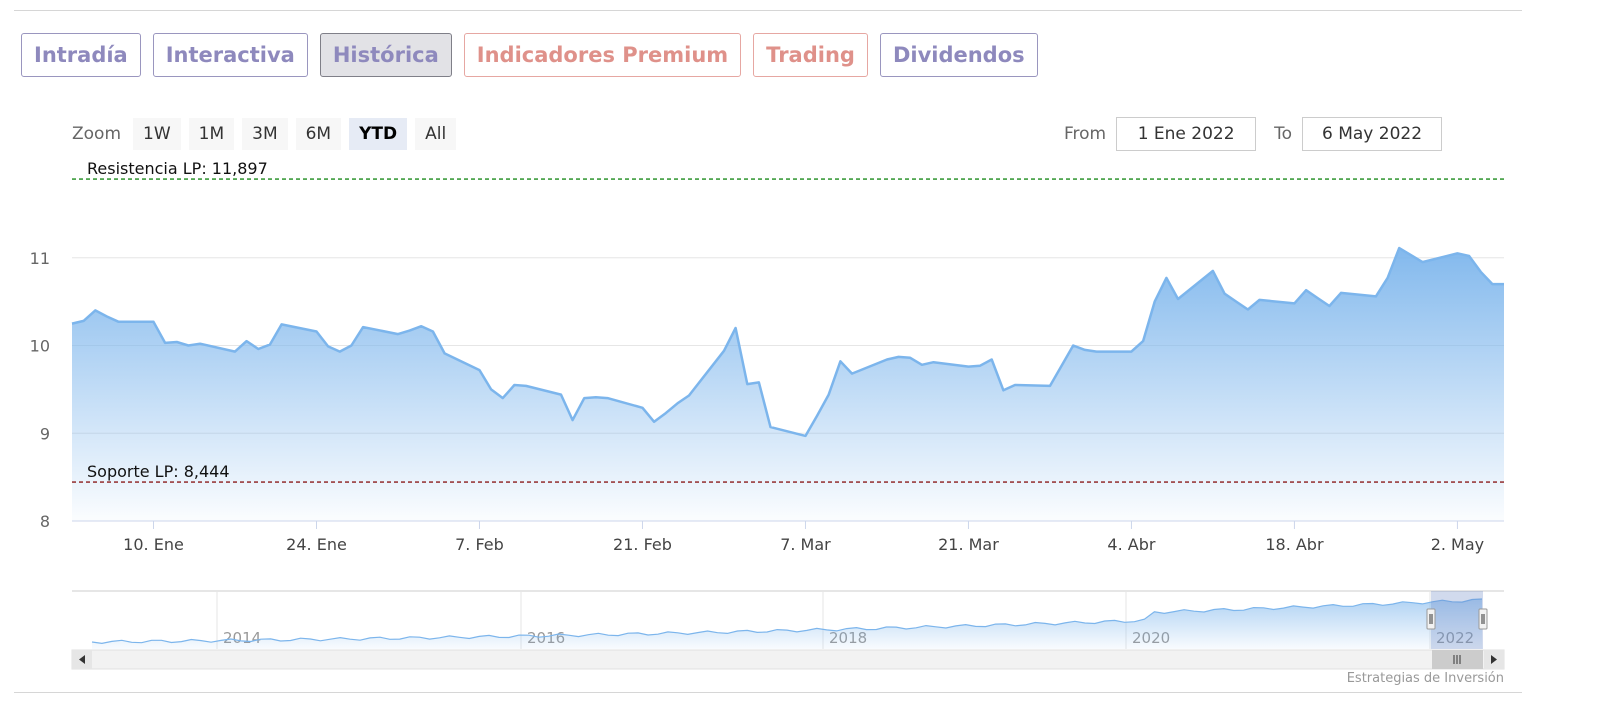 Image resolution: width=1601 pixels, height=723 pixels. Describe the element at coordinates (1457, 659) in the screenshot. I see `scrollbar-thumb` at that location.